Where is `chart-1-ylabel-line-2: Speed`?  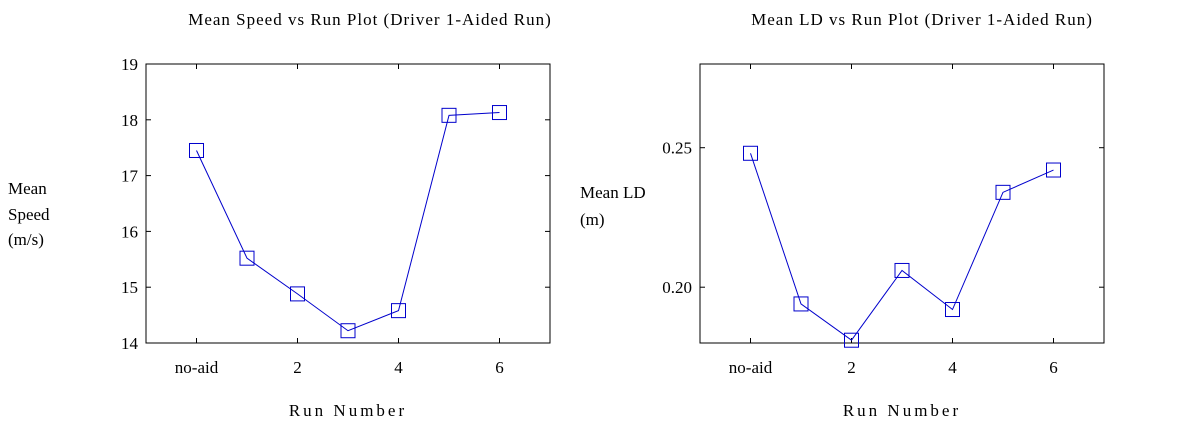
chart-1-ylabel-line-2: Speed is located at coordinates (29, 214).